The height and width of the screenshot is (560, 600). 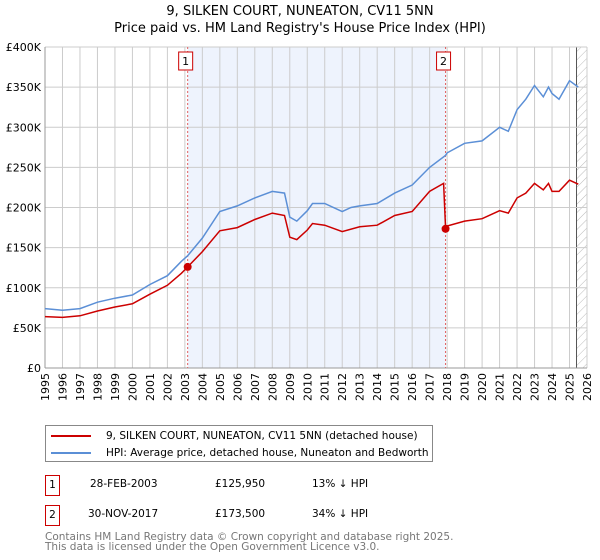 I want to click on transaction-price: £125,950, so click(x=240, y=484).